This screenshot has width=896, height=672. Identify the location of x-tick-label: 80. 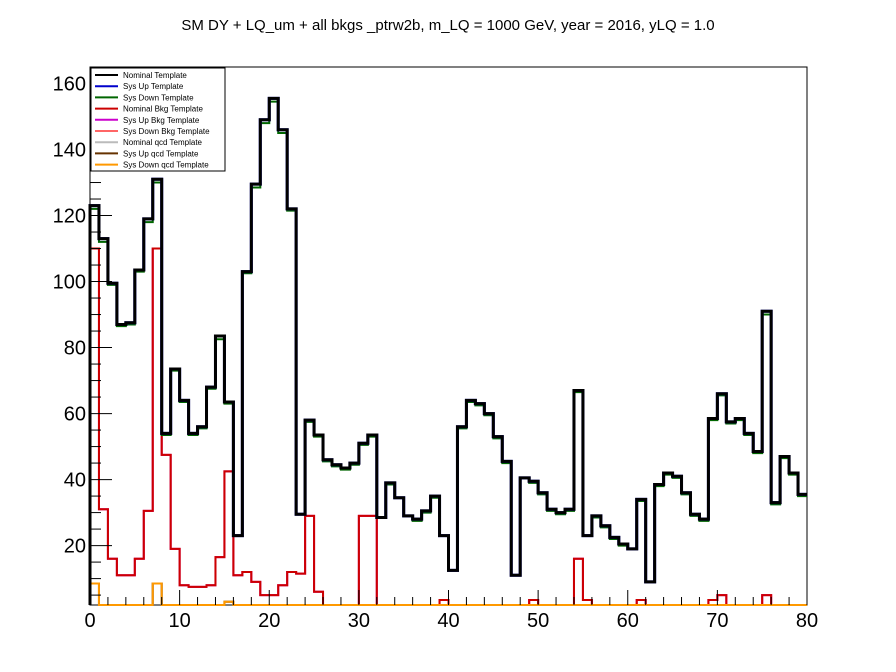
(807, 621).